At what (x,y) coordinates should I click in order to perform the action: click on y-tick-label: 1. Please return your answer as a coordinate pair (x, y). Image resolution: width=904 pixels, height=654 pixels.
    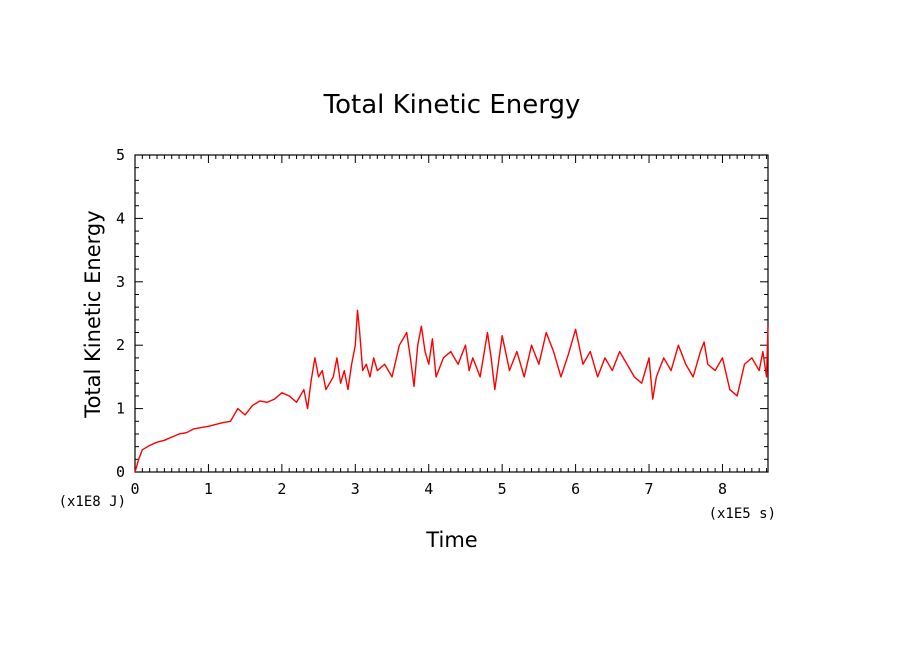
    Looking at the image, I should click on (120, 409).